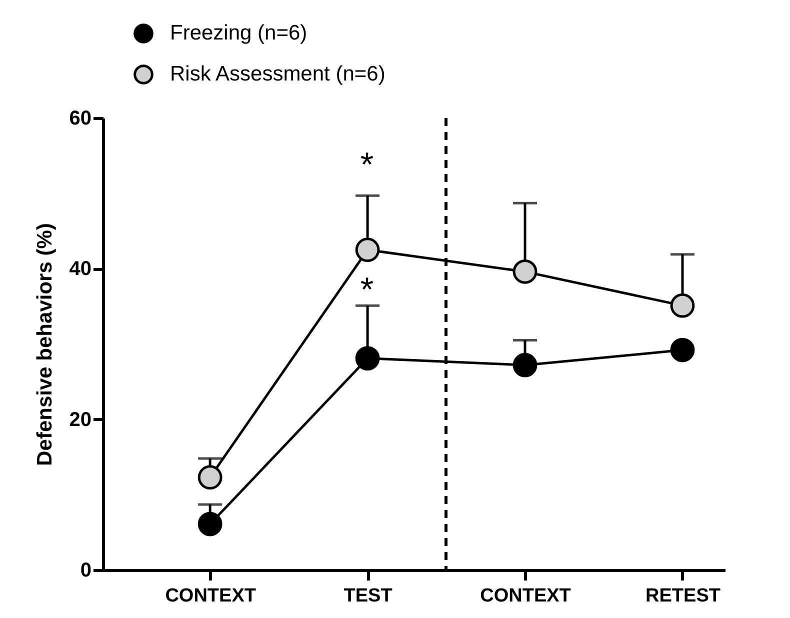 The width and height of the screenshot is (790, 618). I want to click on y-tick-label: 40, so click(80, 269).